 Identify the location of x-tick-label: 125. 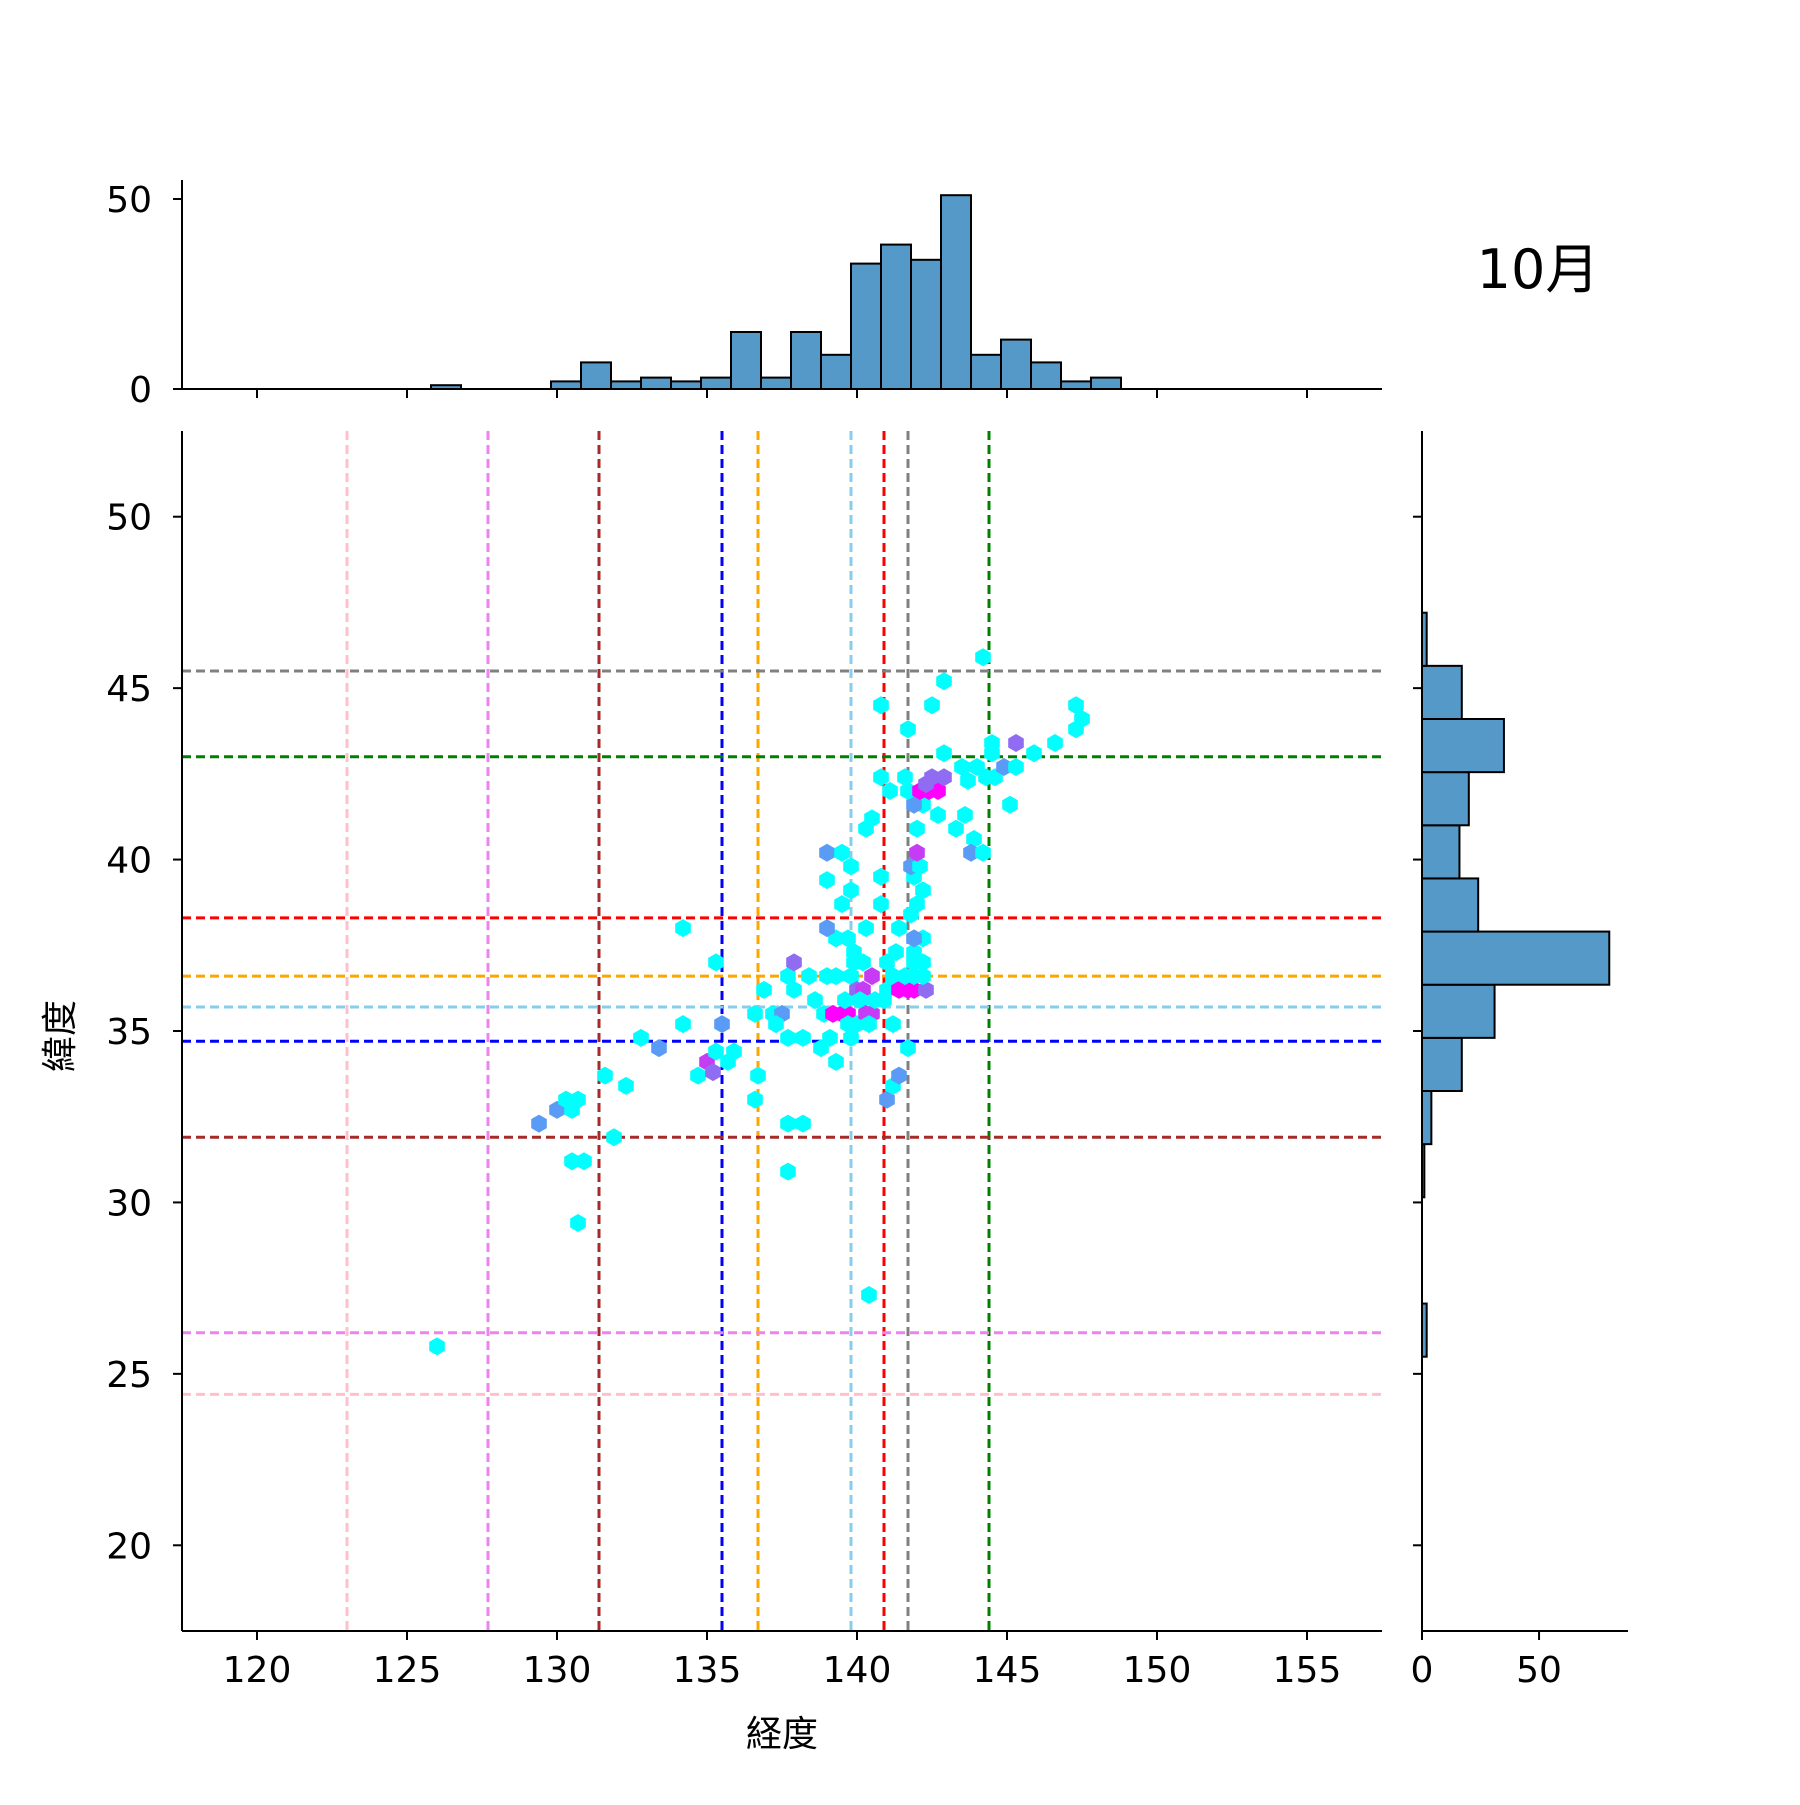
(407, 1670).